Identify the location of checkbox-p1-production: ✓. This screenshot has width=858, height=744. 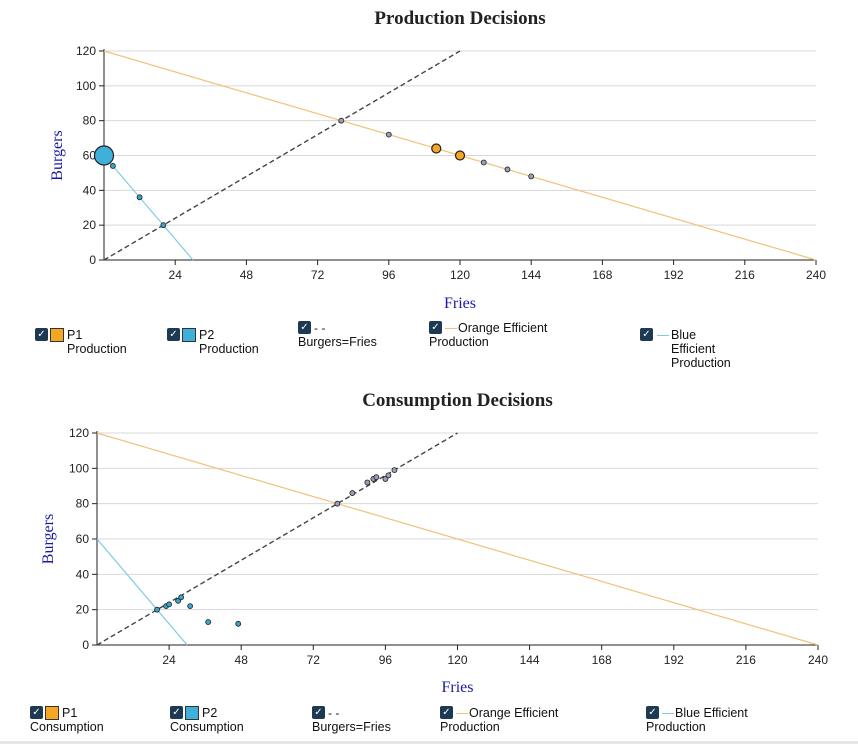
(41, 334).